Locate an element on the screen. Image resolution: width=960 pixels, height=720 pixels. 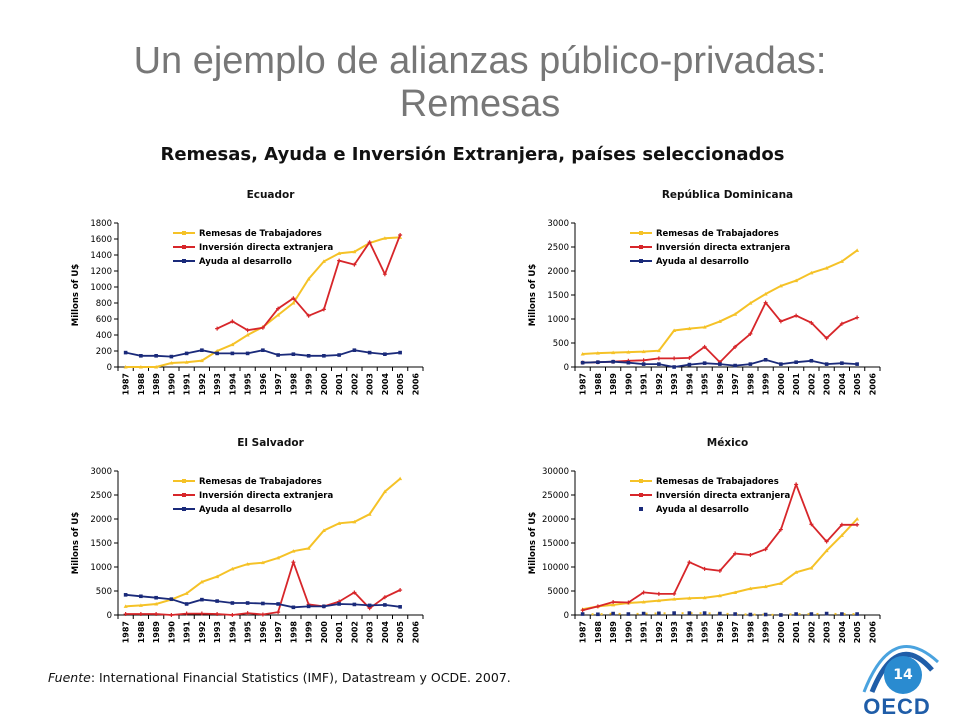
y-tick-label: 1400 is located at coordinates (101, 256).